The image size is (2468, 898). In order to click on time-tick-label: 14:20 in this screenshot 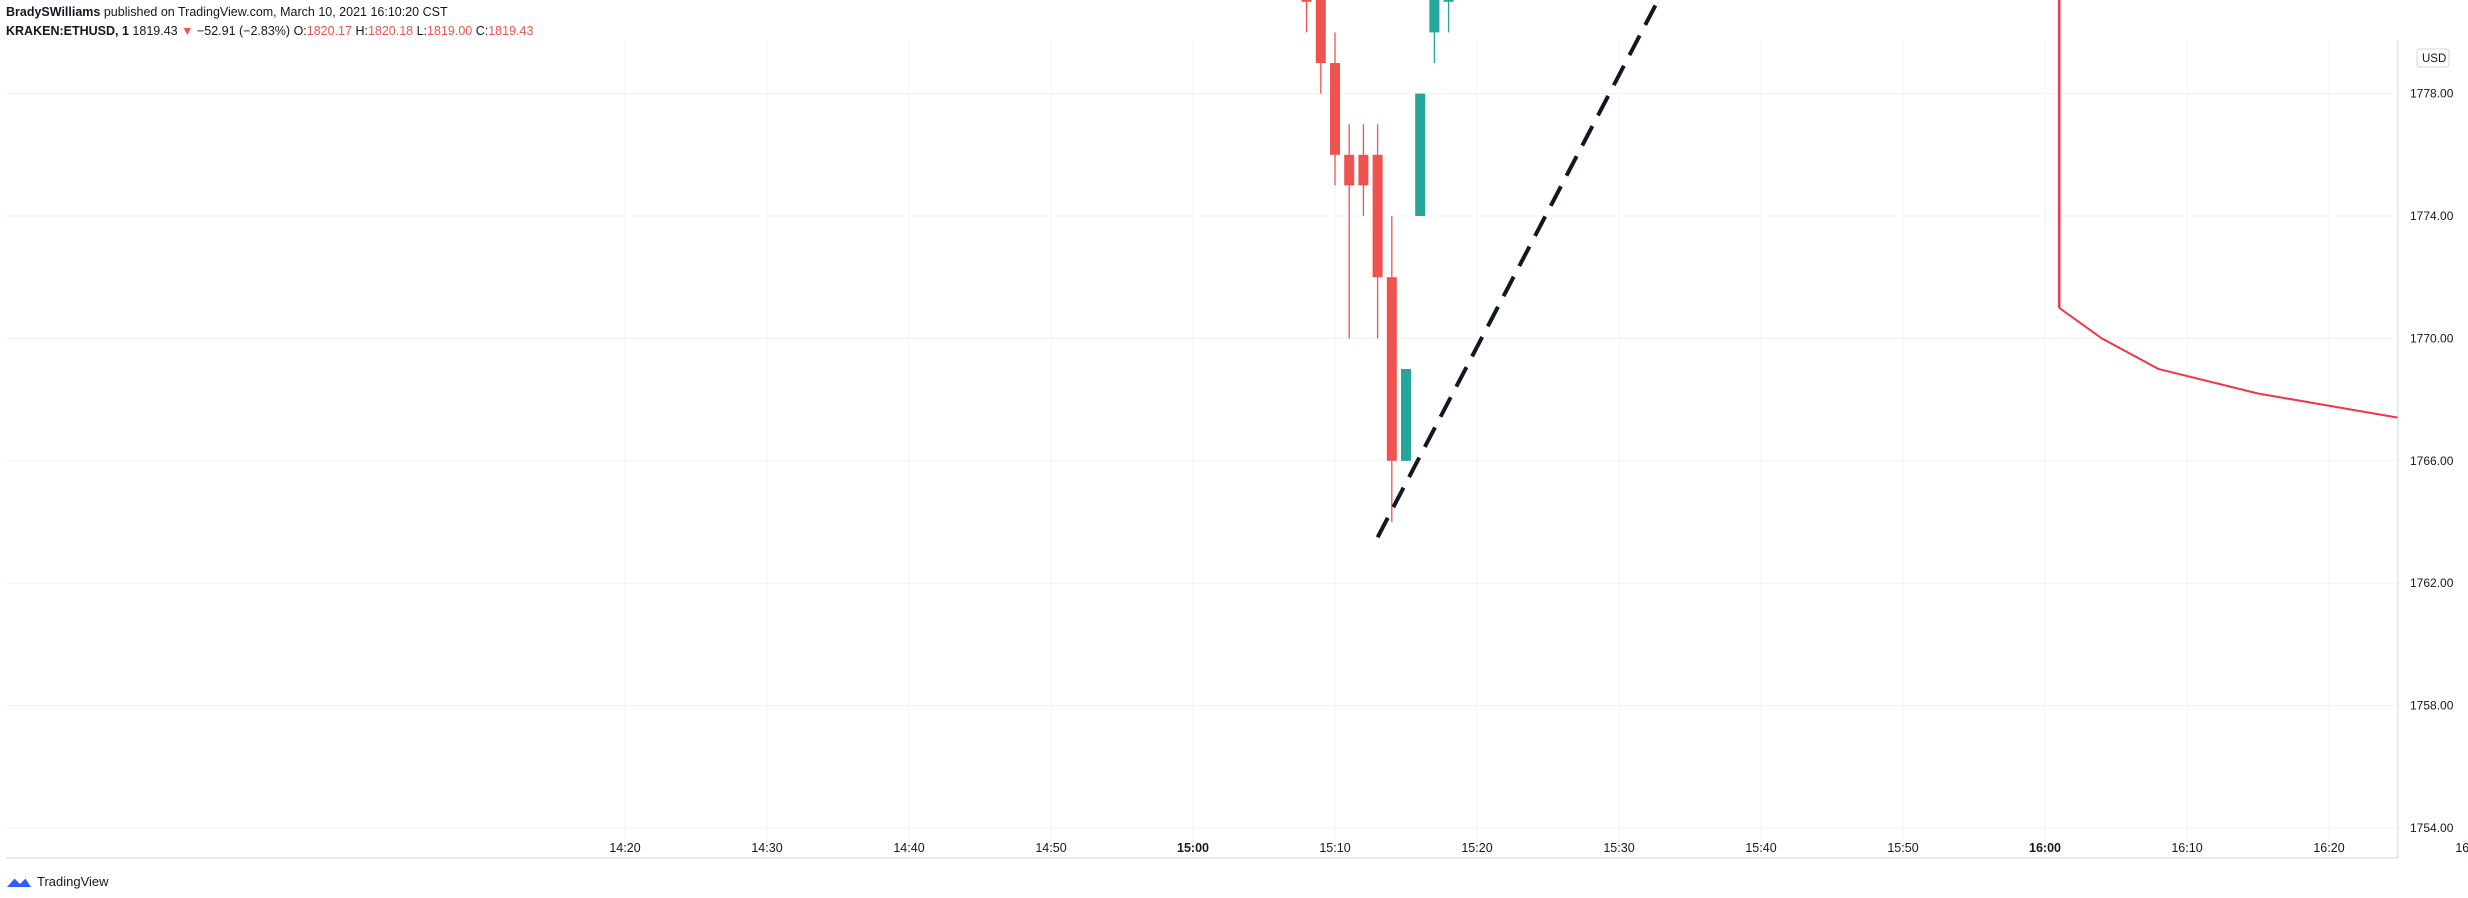, I will do `click(624, 848)`.